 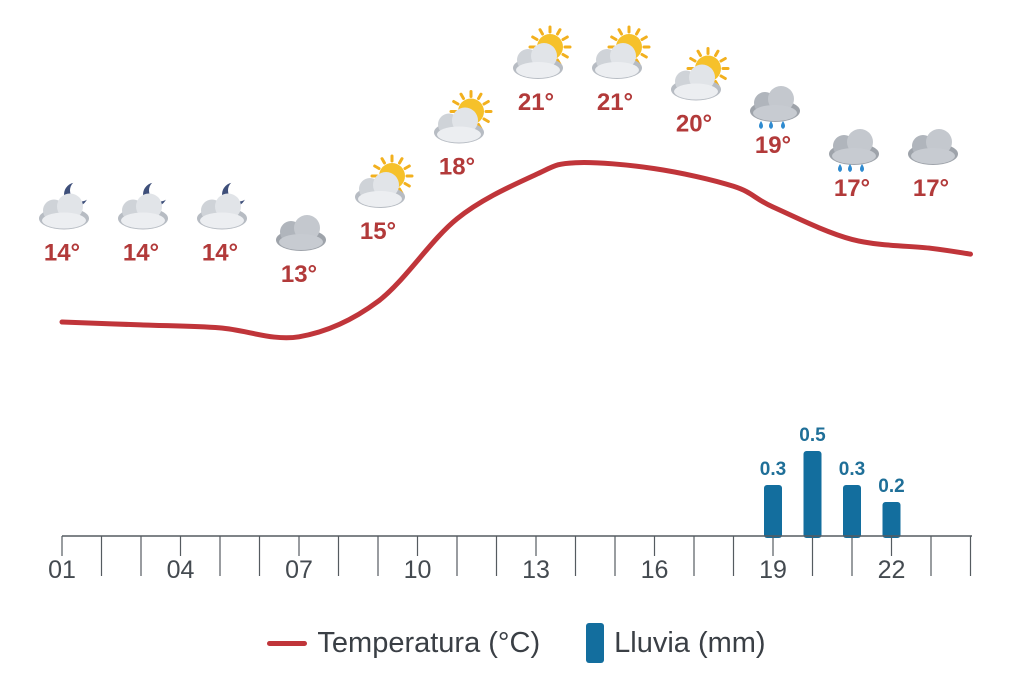 What do you see at coordinates (378, 231) in the screenshot?
I see `temperature-value: 15°` at bounding box center [378, 231].